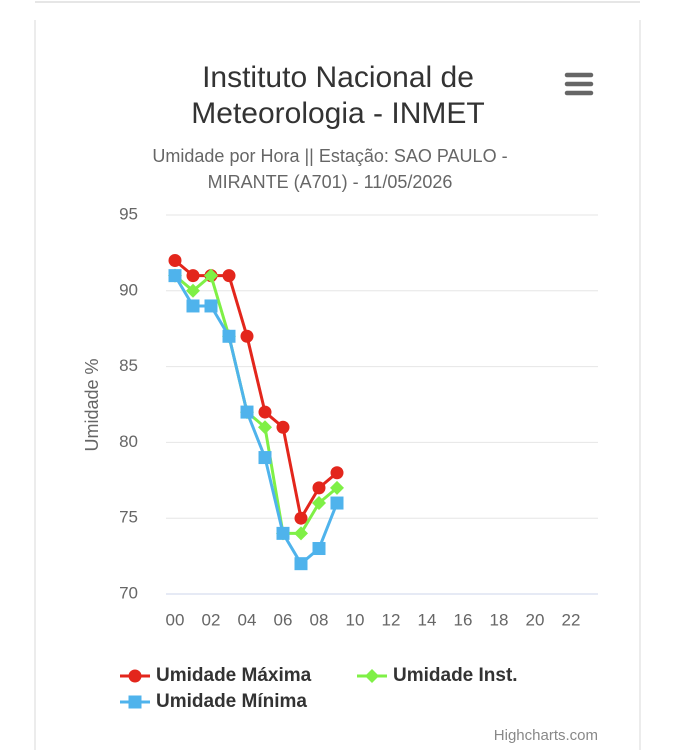  I want to click on y-tick-label: 70, so click(128, 592).